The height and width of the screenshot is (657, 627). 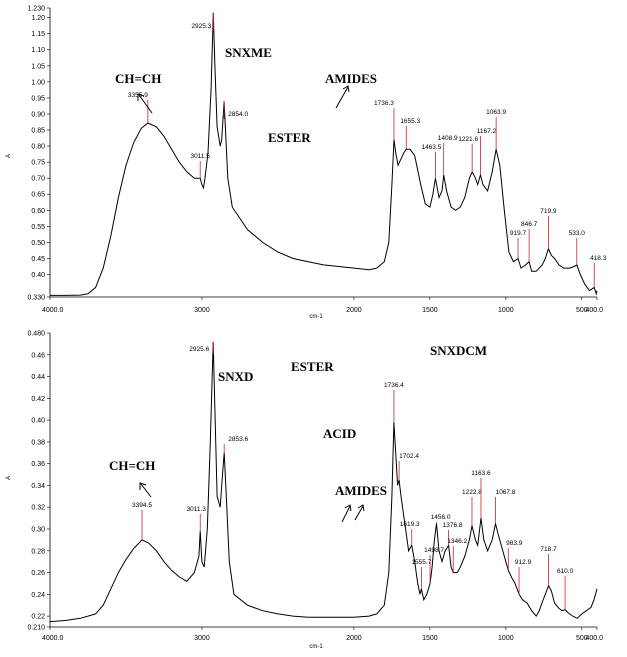 I want to click on peak-label: 533.0, so click(x=577, y=233).